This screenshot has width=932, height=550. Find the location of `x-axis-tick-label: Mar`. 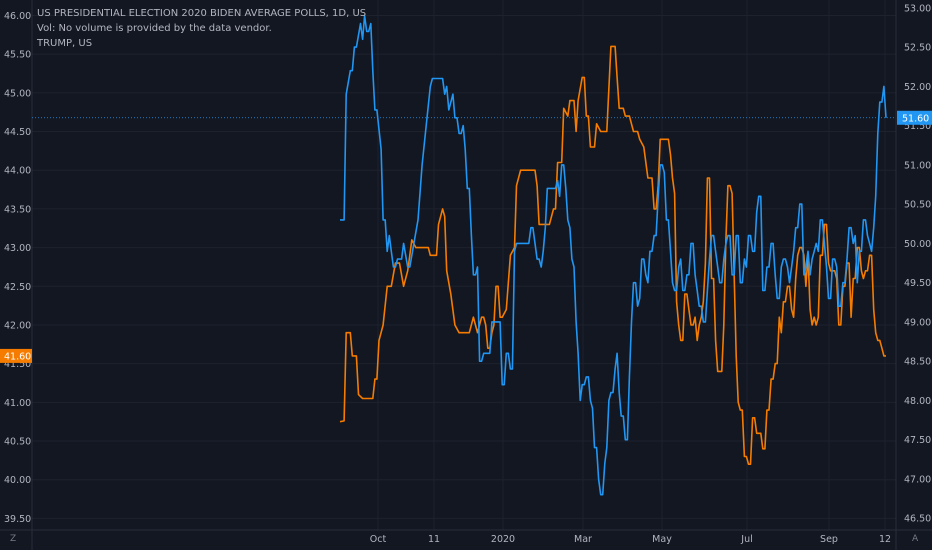

x-axis-tick-label: Mar is located at coordinates (583, 539).